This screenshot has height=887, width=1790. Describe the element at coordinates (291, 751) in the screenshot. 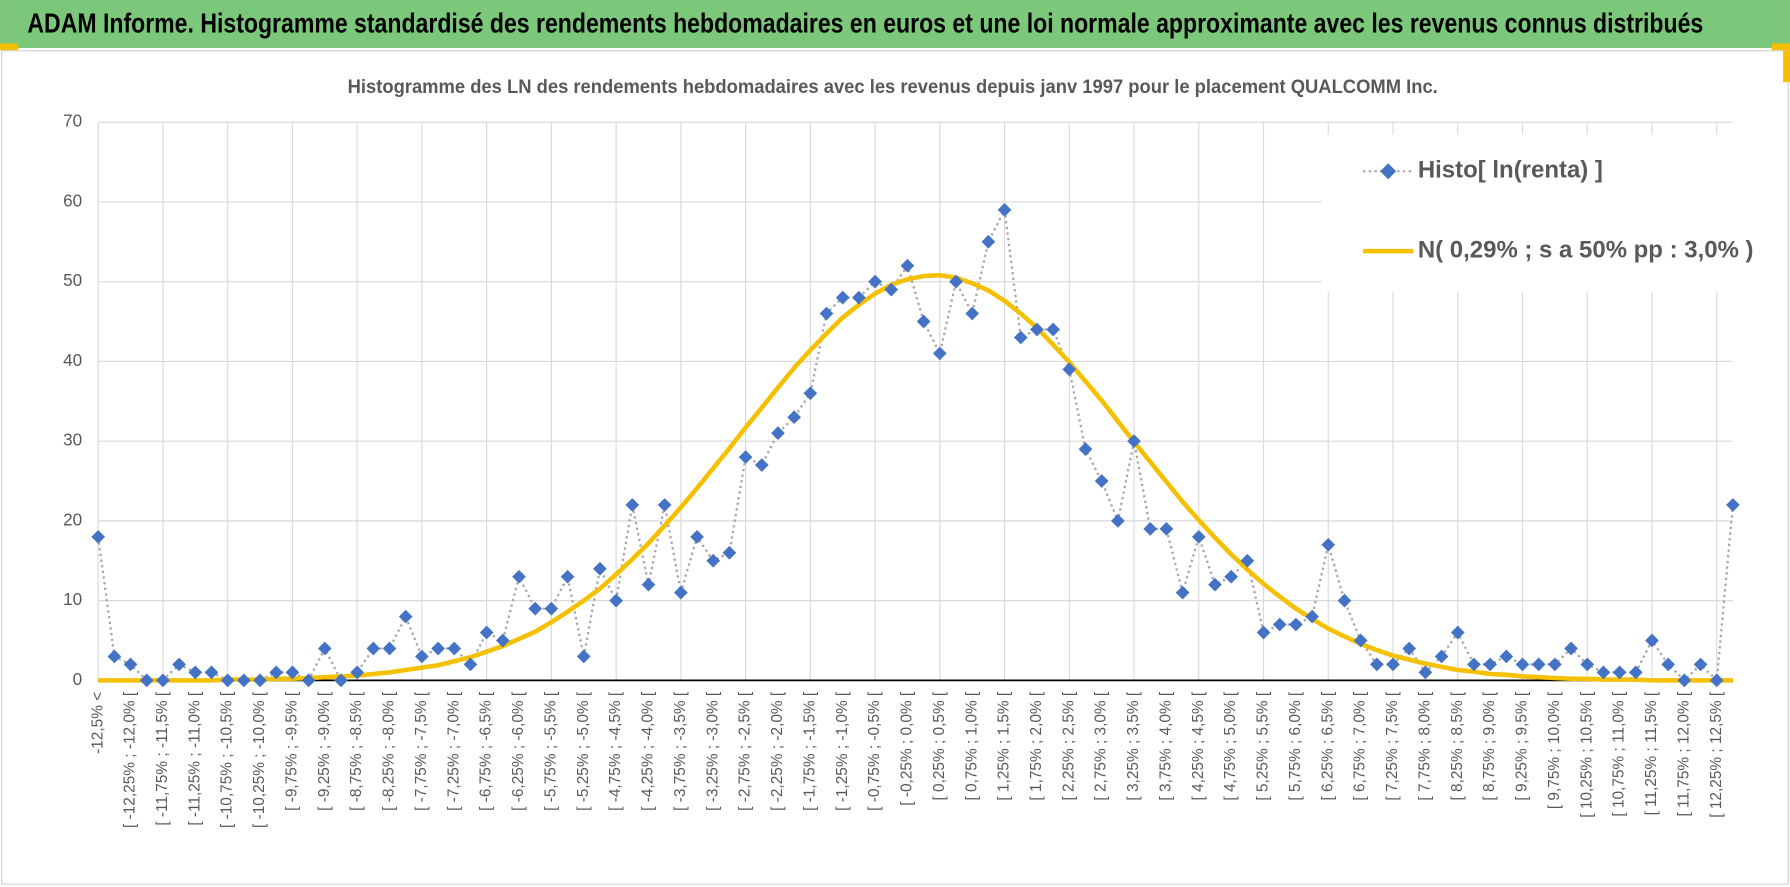

I see `x-tick-label: [ -9,75% ; -9,5% [` at that location.